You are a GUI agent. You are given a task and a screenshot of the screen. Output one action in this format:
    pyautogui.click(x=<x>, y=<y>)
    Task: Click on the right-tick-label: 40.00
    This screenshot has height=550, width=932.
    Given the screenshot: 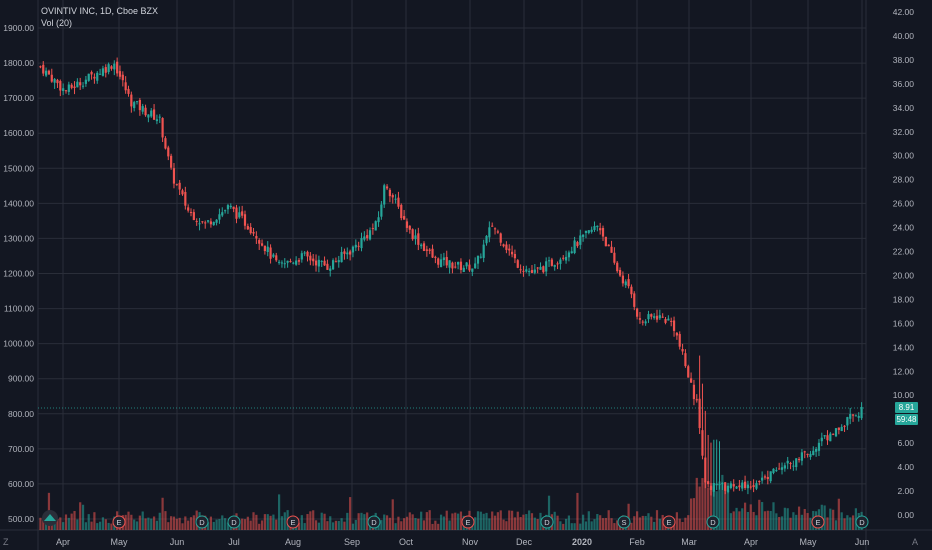 What is the action you would take?
    pyautogui.click(x=904, y=36)
    